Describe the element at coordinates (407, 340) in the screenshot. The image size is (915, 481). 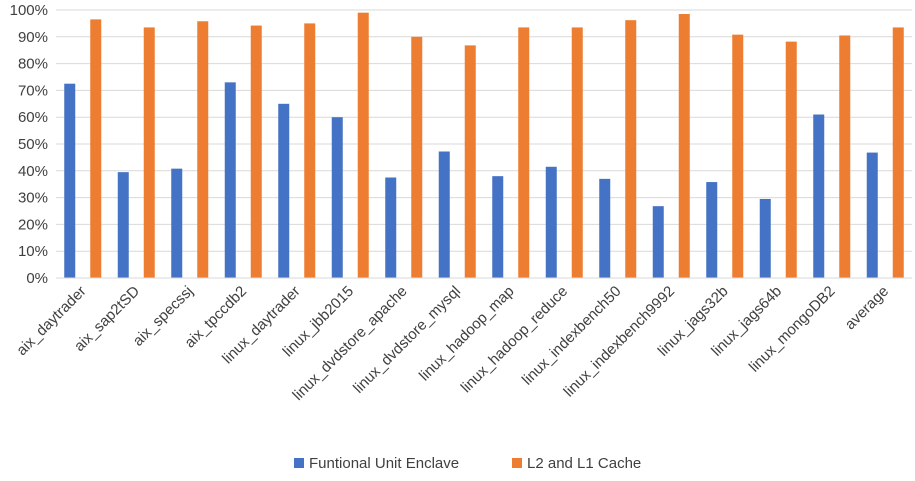
I see `x-tick-label: linux_dvdstore_mysql` at that location.